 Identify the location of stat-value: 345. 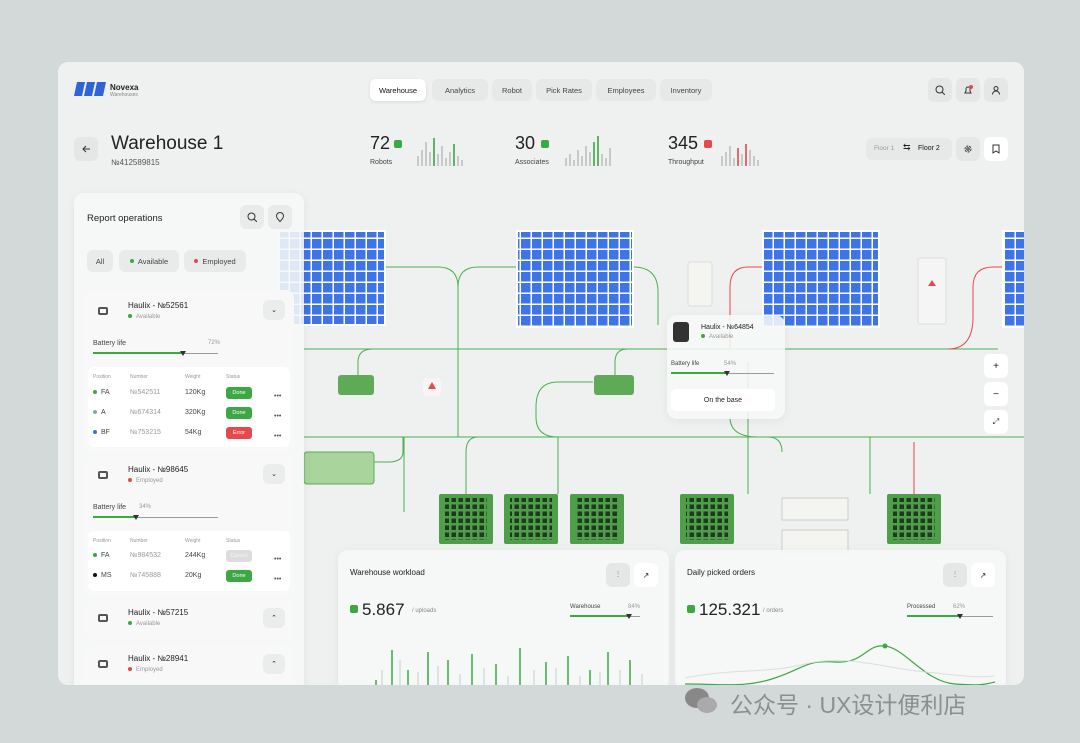
(683, 143).